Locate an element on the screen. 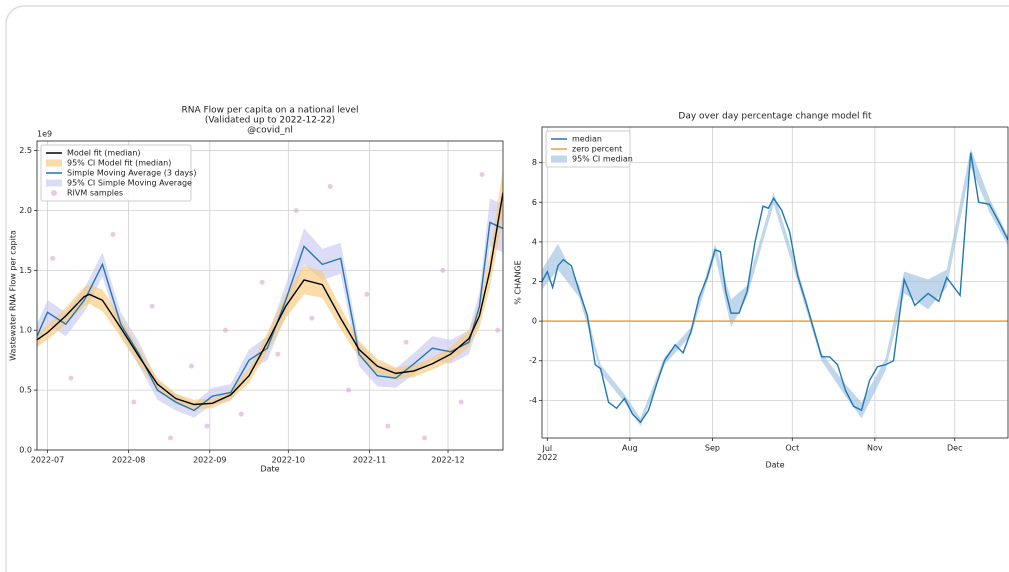 The image size is (1009, 572). x-tick-label: Aug is located at coordinates (630, 448).